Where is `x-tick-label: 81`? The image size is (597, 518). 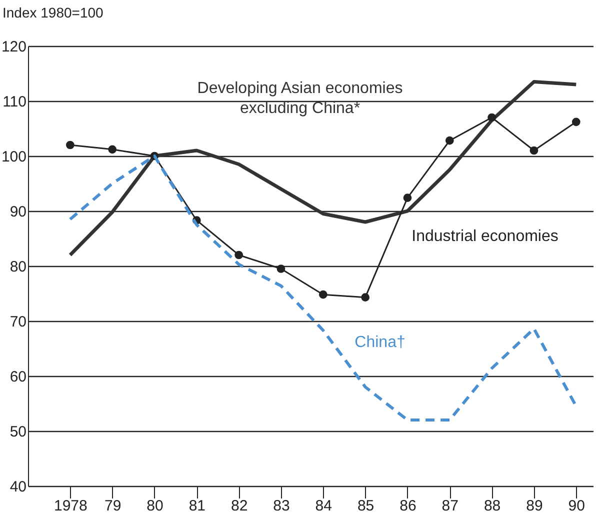 x-tick-label: 81 is located at coordinates (197, 506).